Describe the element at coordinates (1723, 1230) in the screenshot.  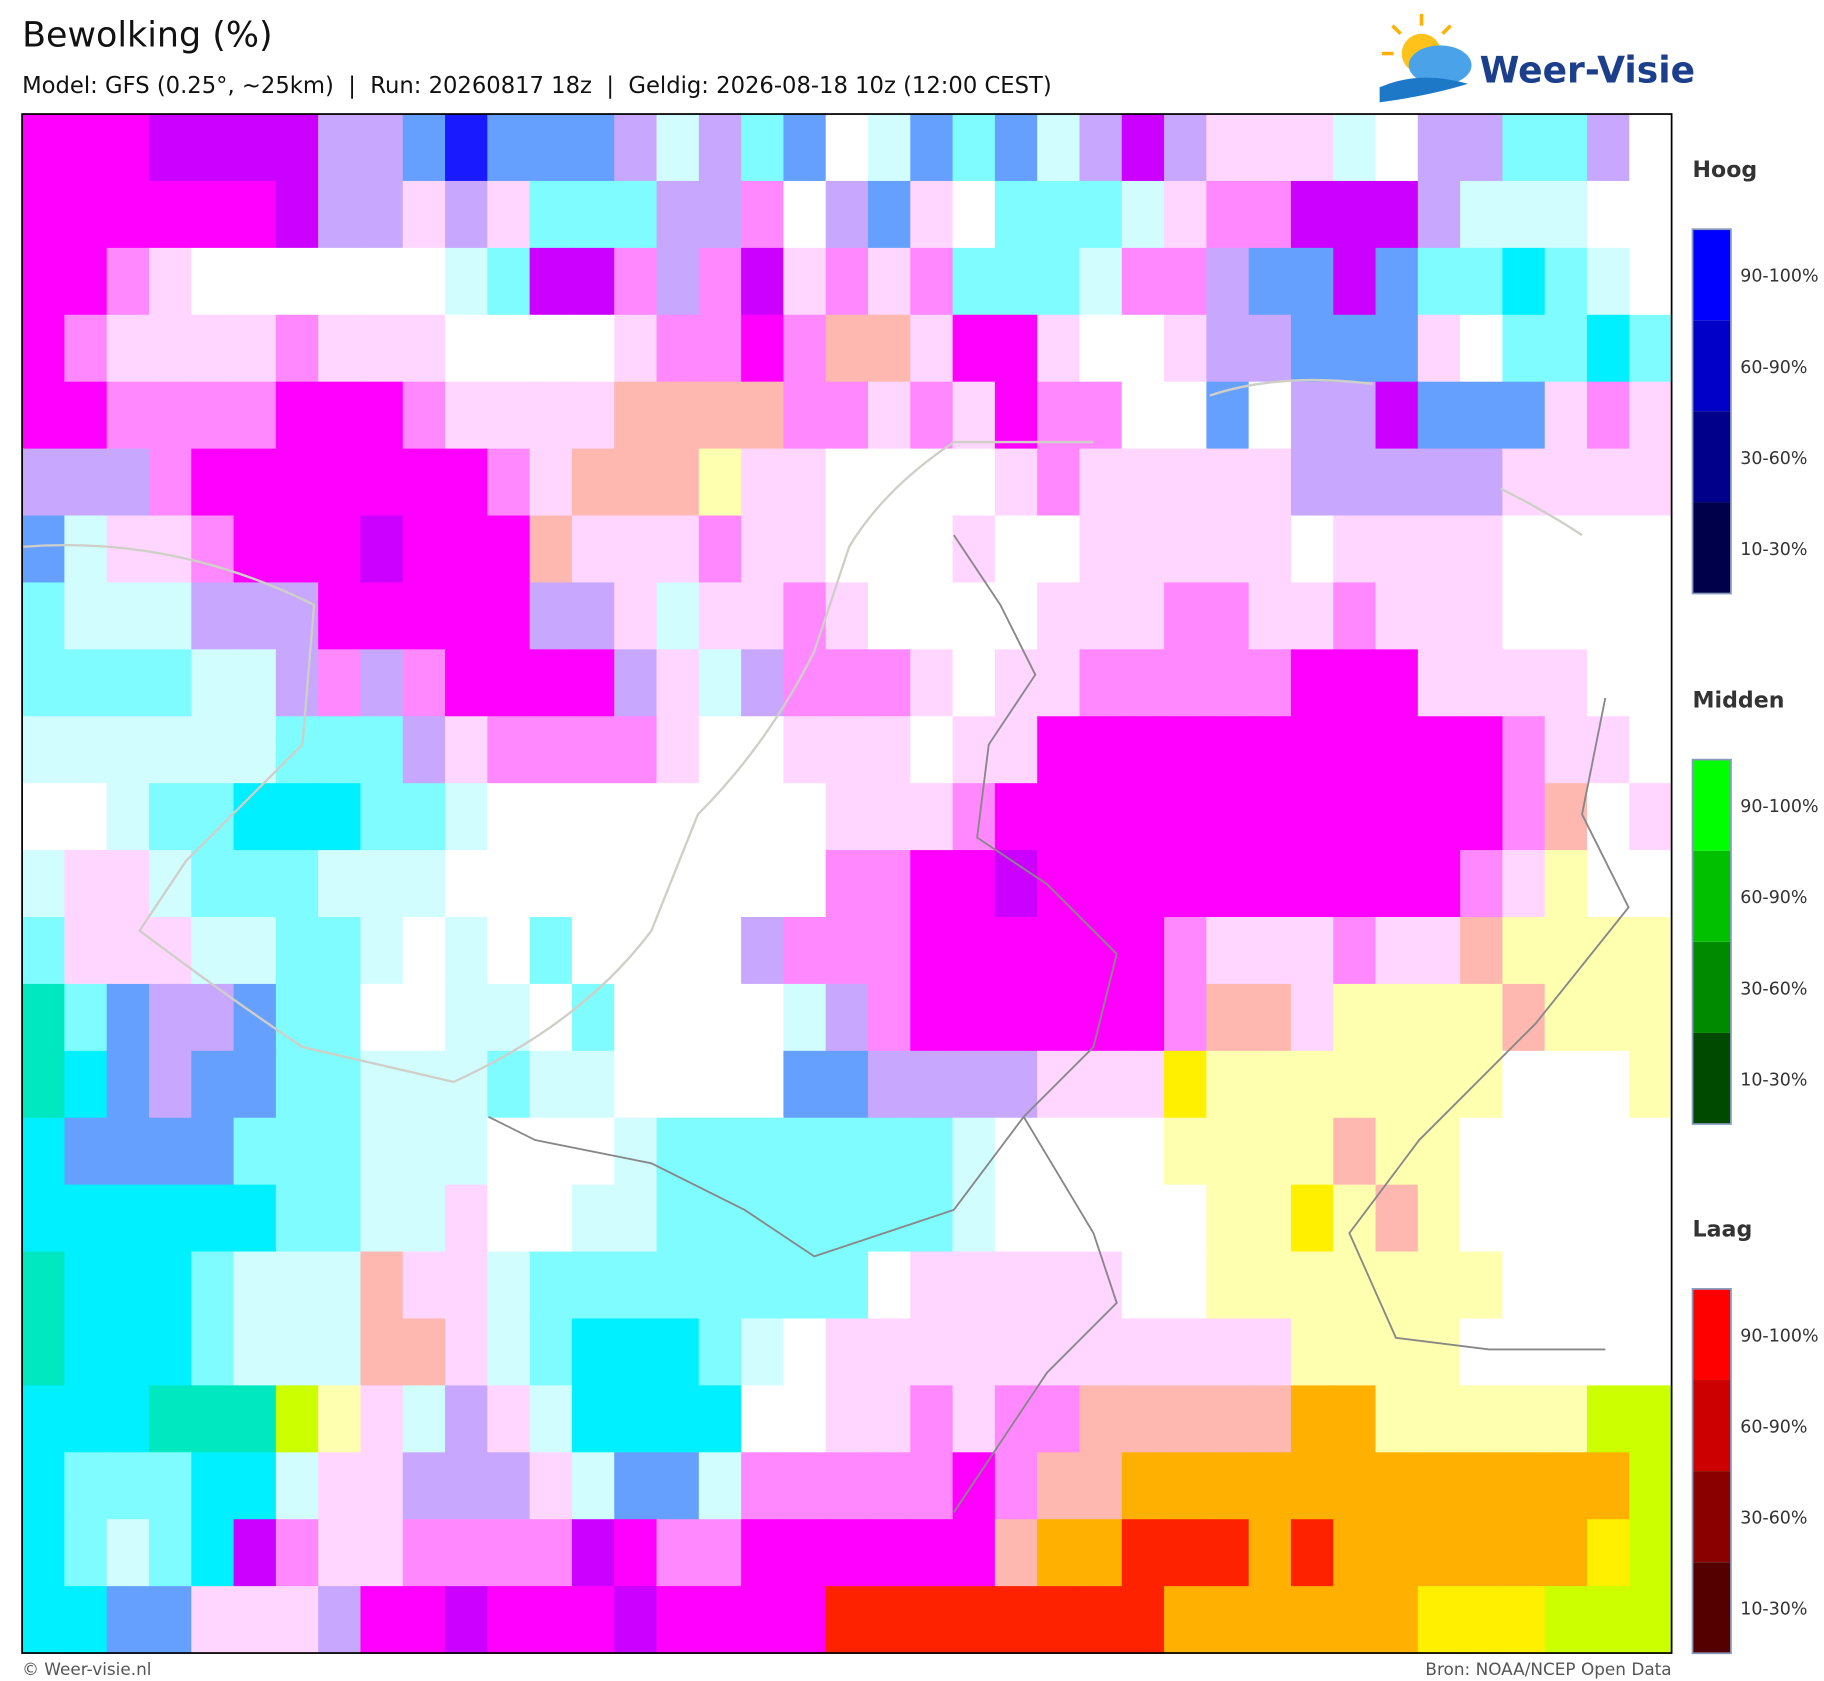
I see `legend-title: Laag` at that location.